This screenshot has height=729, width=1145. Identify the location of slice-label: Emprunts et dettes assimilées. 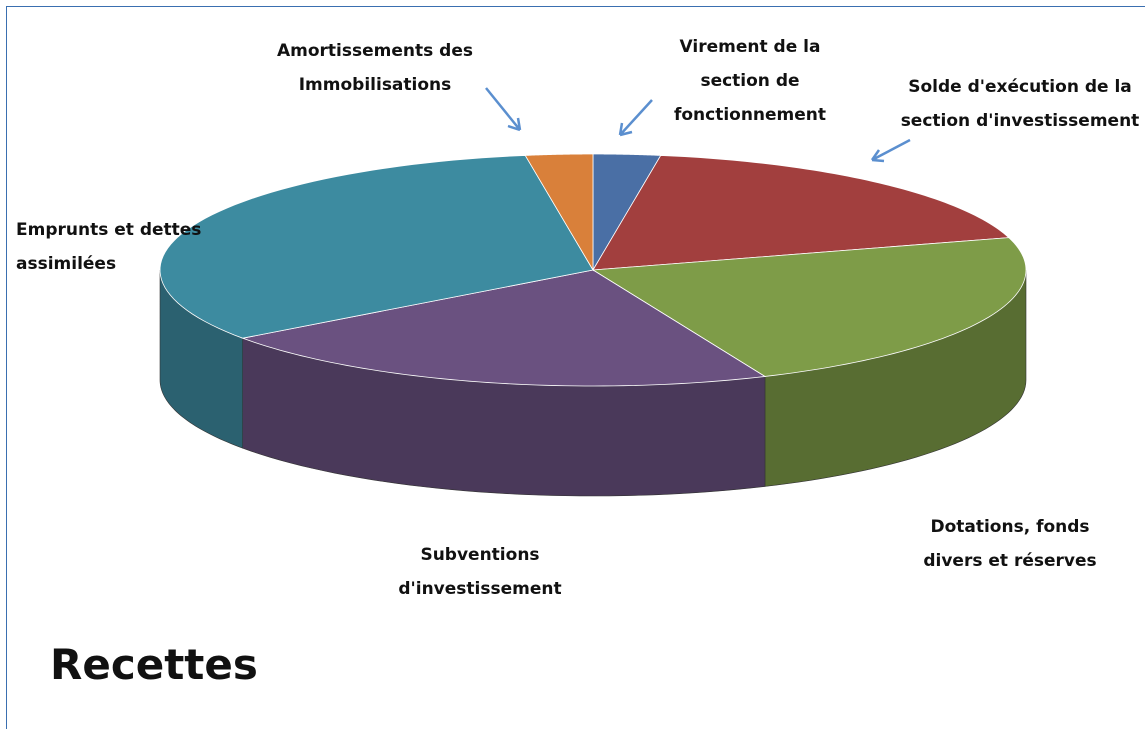
(109, 247).